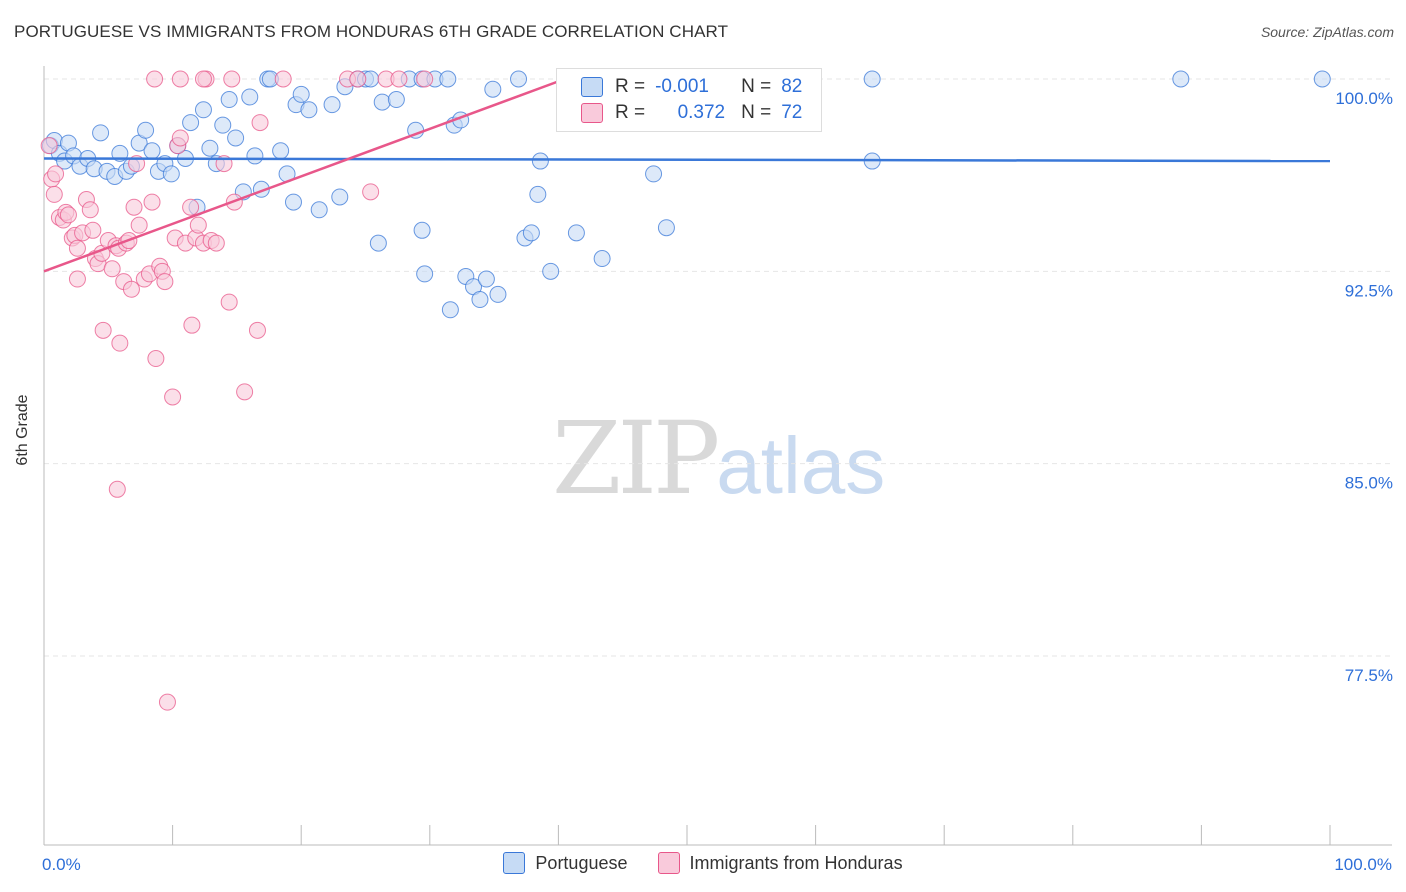 This screenshot has height=892, width=1406. I want to click on legend-swatch-pink, so click(592, 113).